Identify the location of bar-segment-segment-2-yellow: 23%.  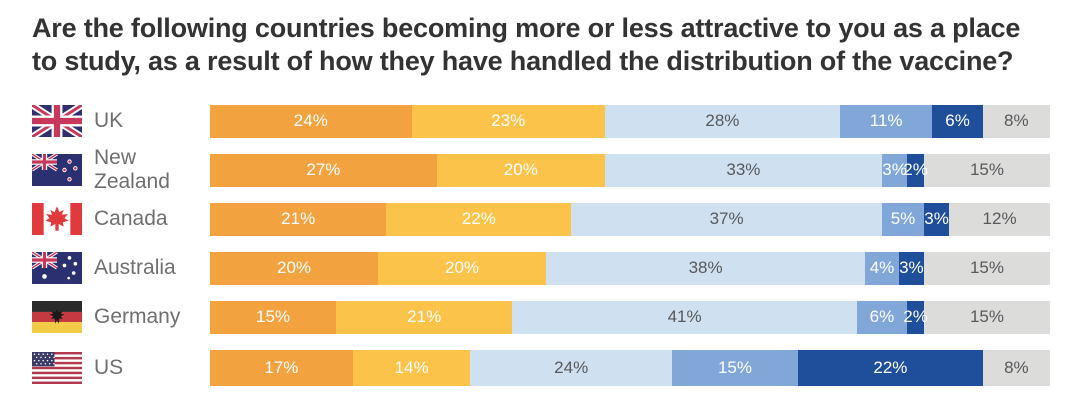
(508, 121).